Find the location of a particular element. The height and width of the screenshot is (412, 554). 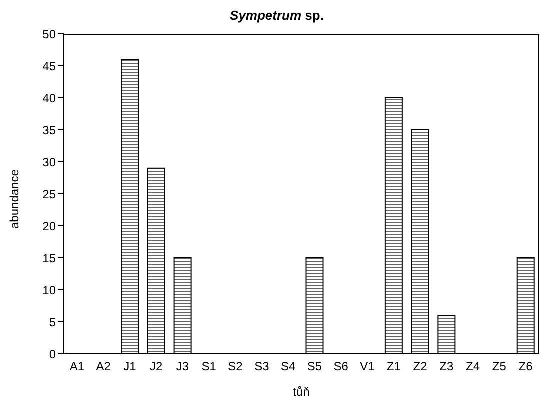

y-tick-label: 40 is located at coordinates (49, 98).